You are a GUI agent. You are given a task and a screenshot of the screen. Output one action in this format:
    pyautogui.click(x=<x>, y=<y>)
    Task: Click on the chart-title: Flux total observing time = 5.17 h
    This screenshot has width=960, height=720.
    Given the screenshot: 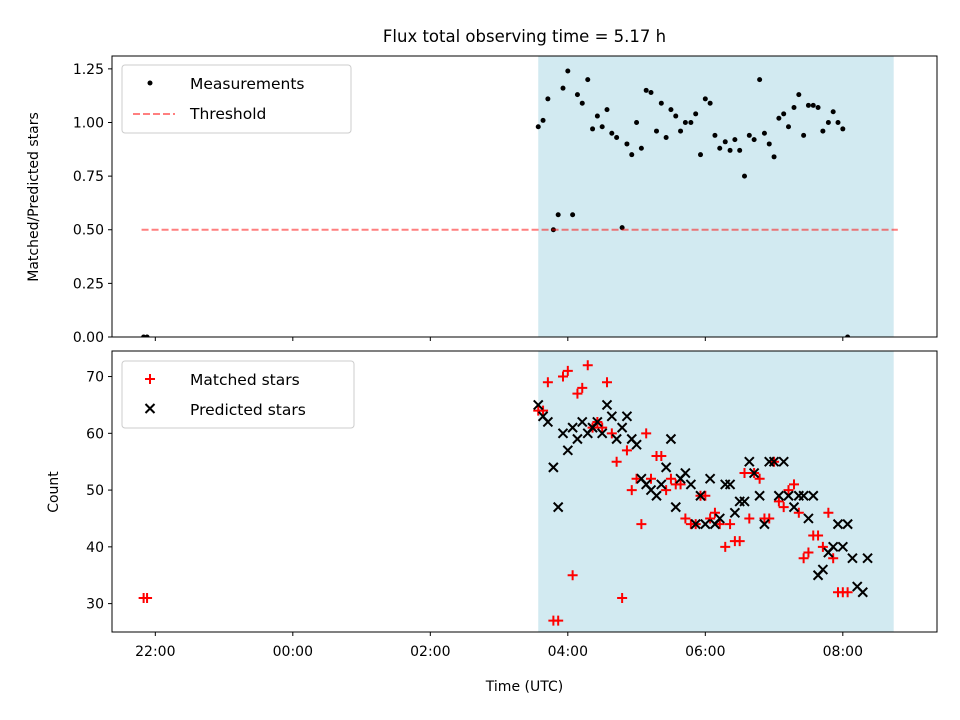 What is the action you would take?
    pyautogui.click(x=524, y=36)
    